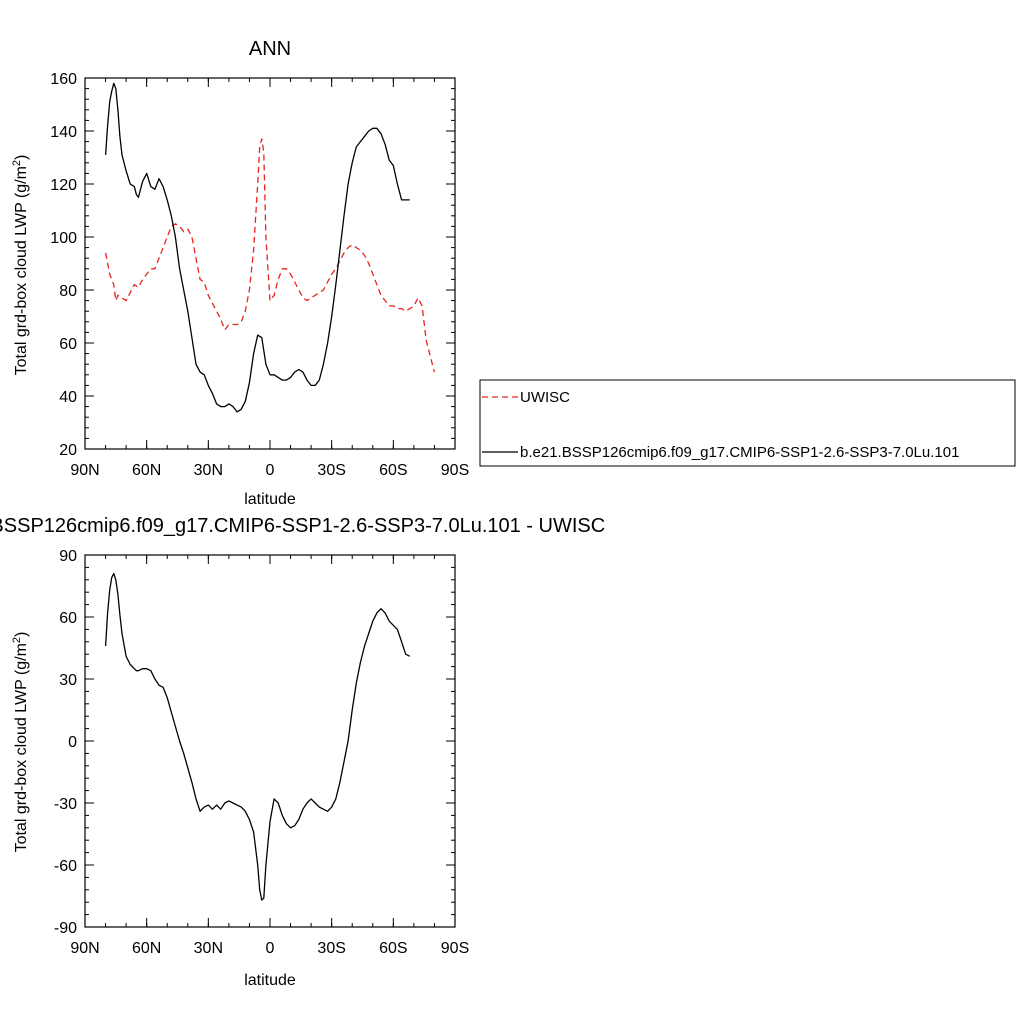 Image resolution: width=1024 pixels, height=1024 pixels. Describe the element at coordinates (545, 397) in the screenshot. I see `legend-label-uwisc: UWISC` at that location.